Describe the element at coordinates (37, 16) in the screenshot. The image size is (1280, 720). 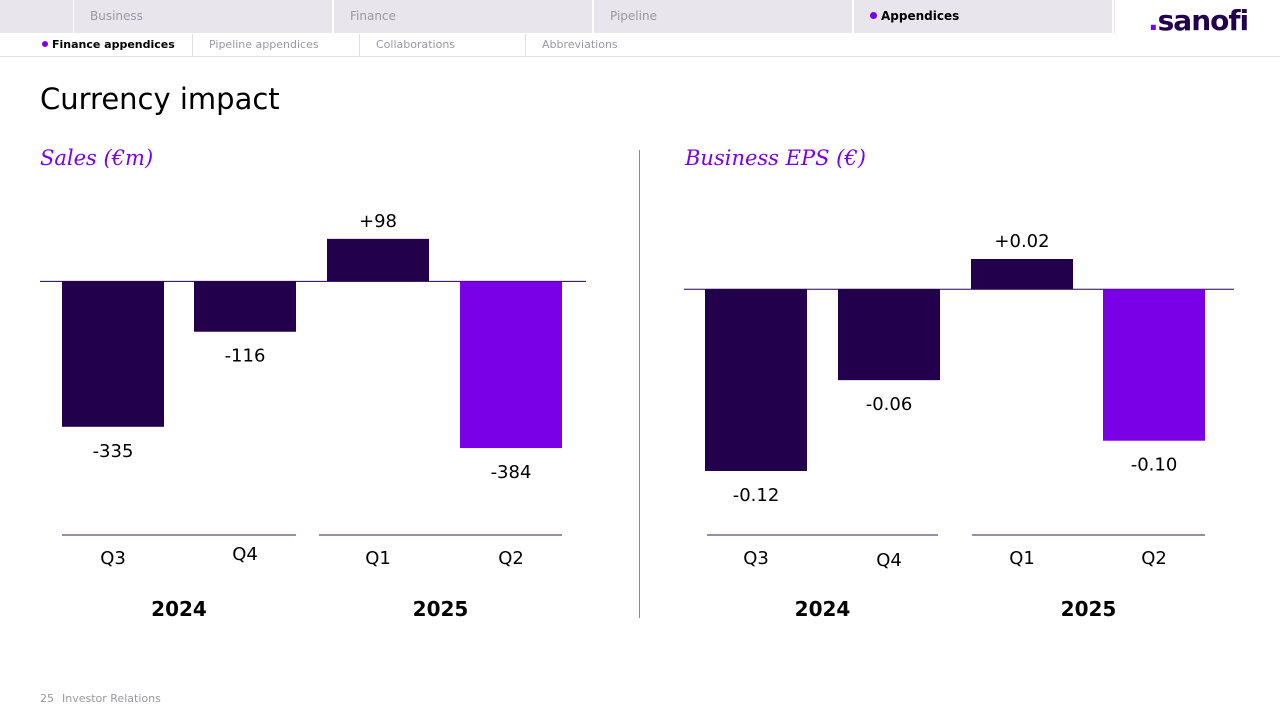
I see `nav-spacer` at that location.